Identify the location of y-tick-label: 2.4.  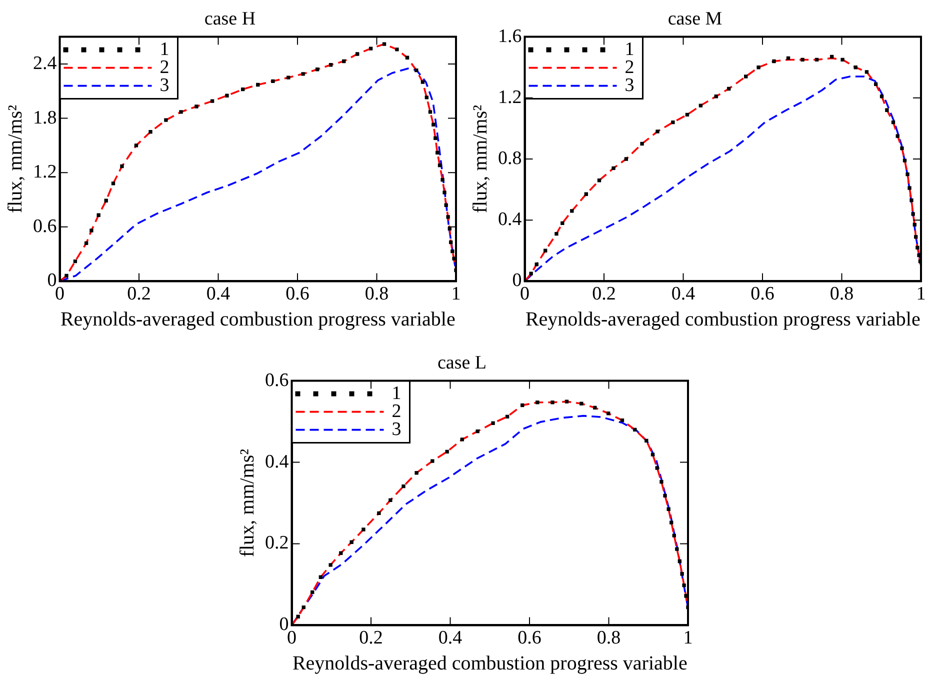
(45, 63).